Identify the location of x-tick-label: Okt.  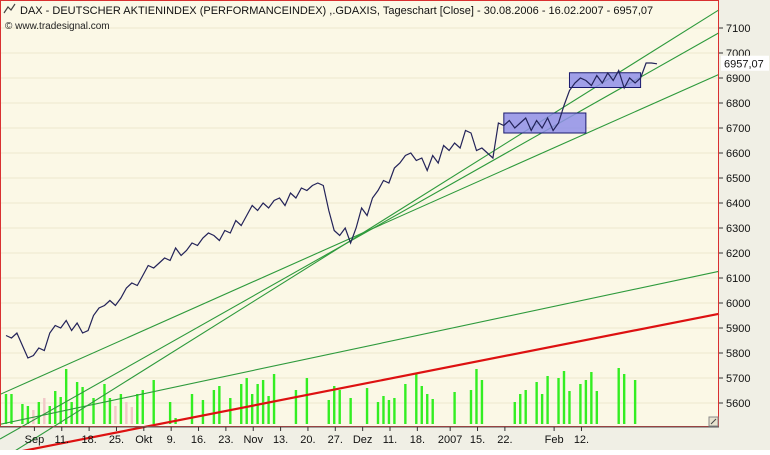
(143, 440).